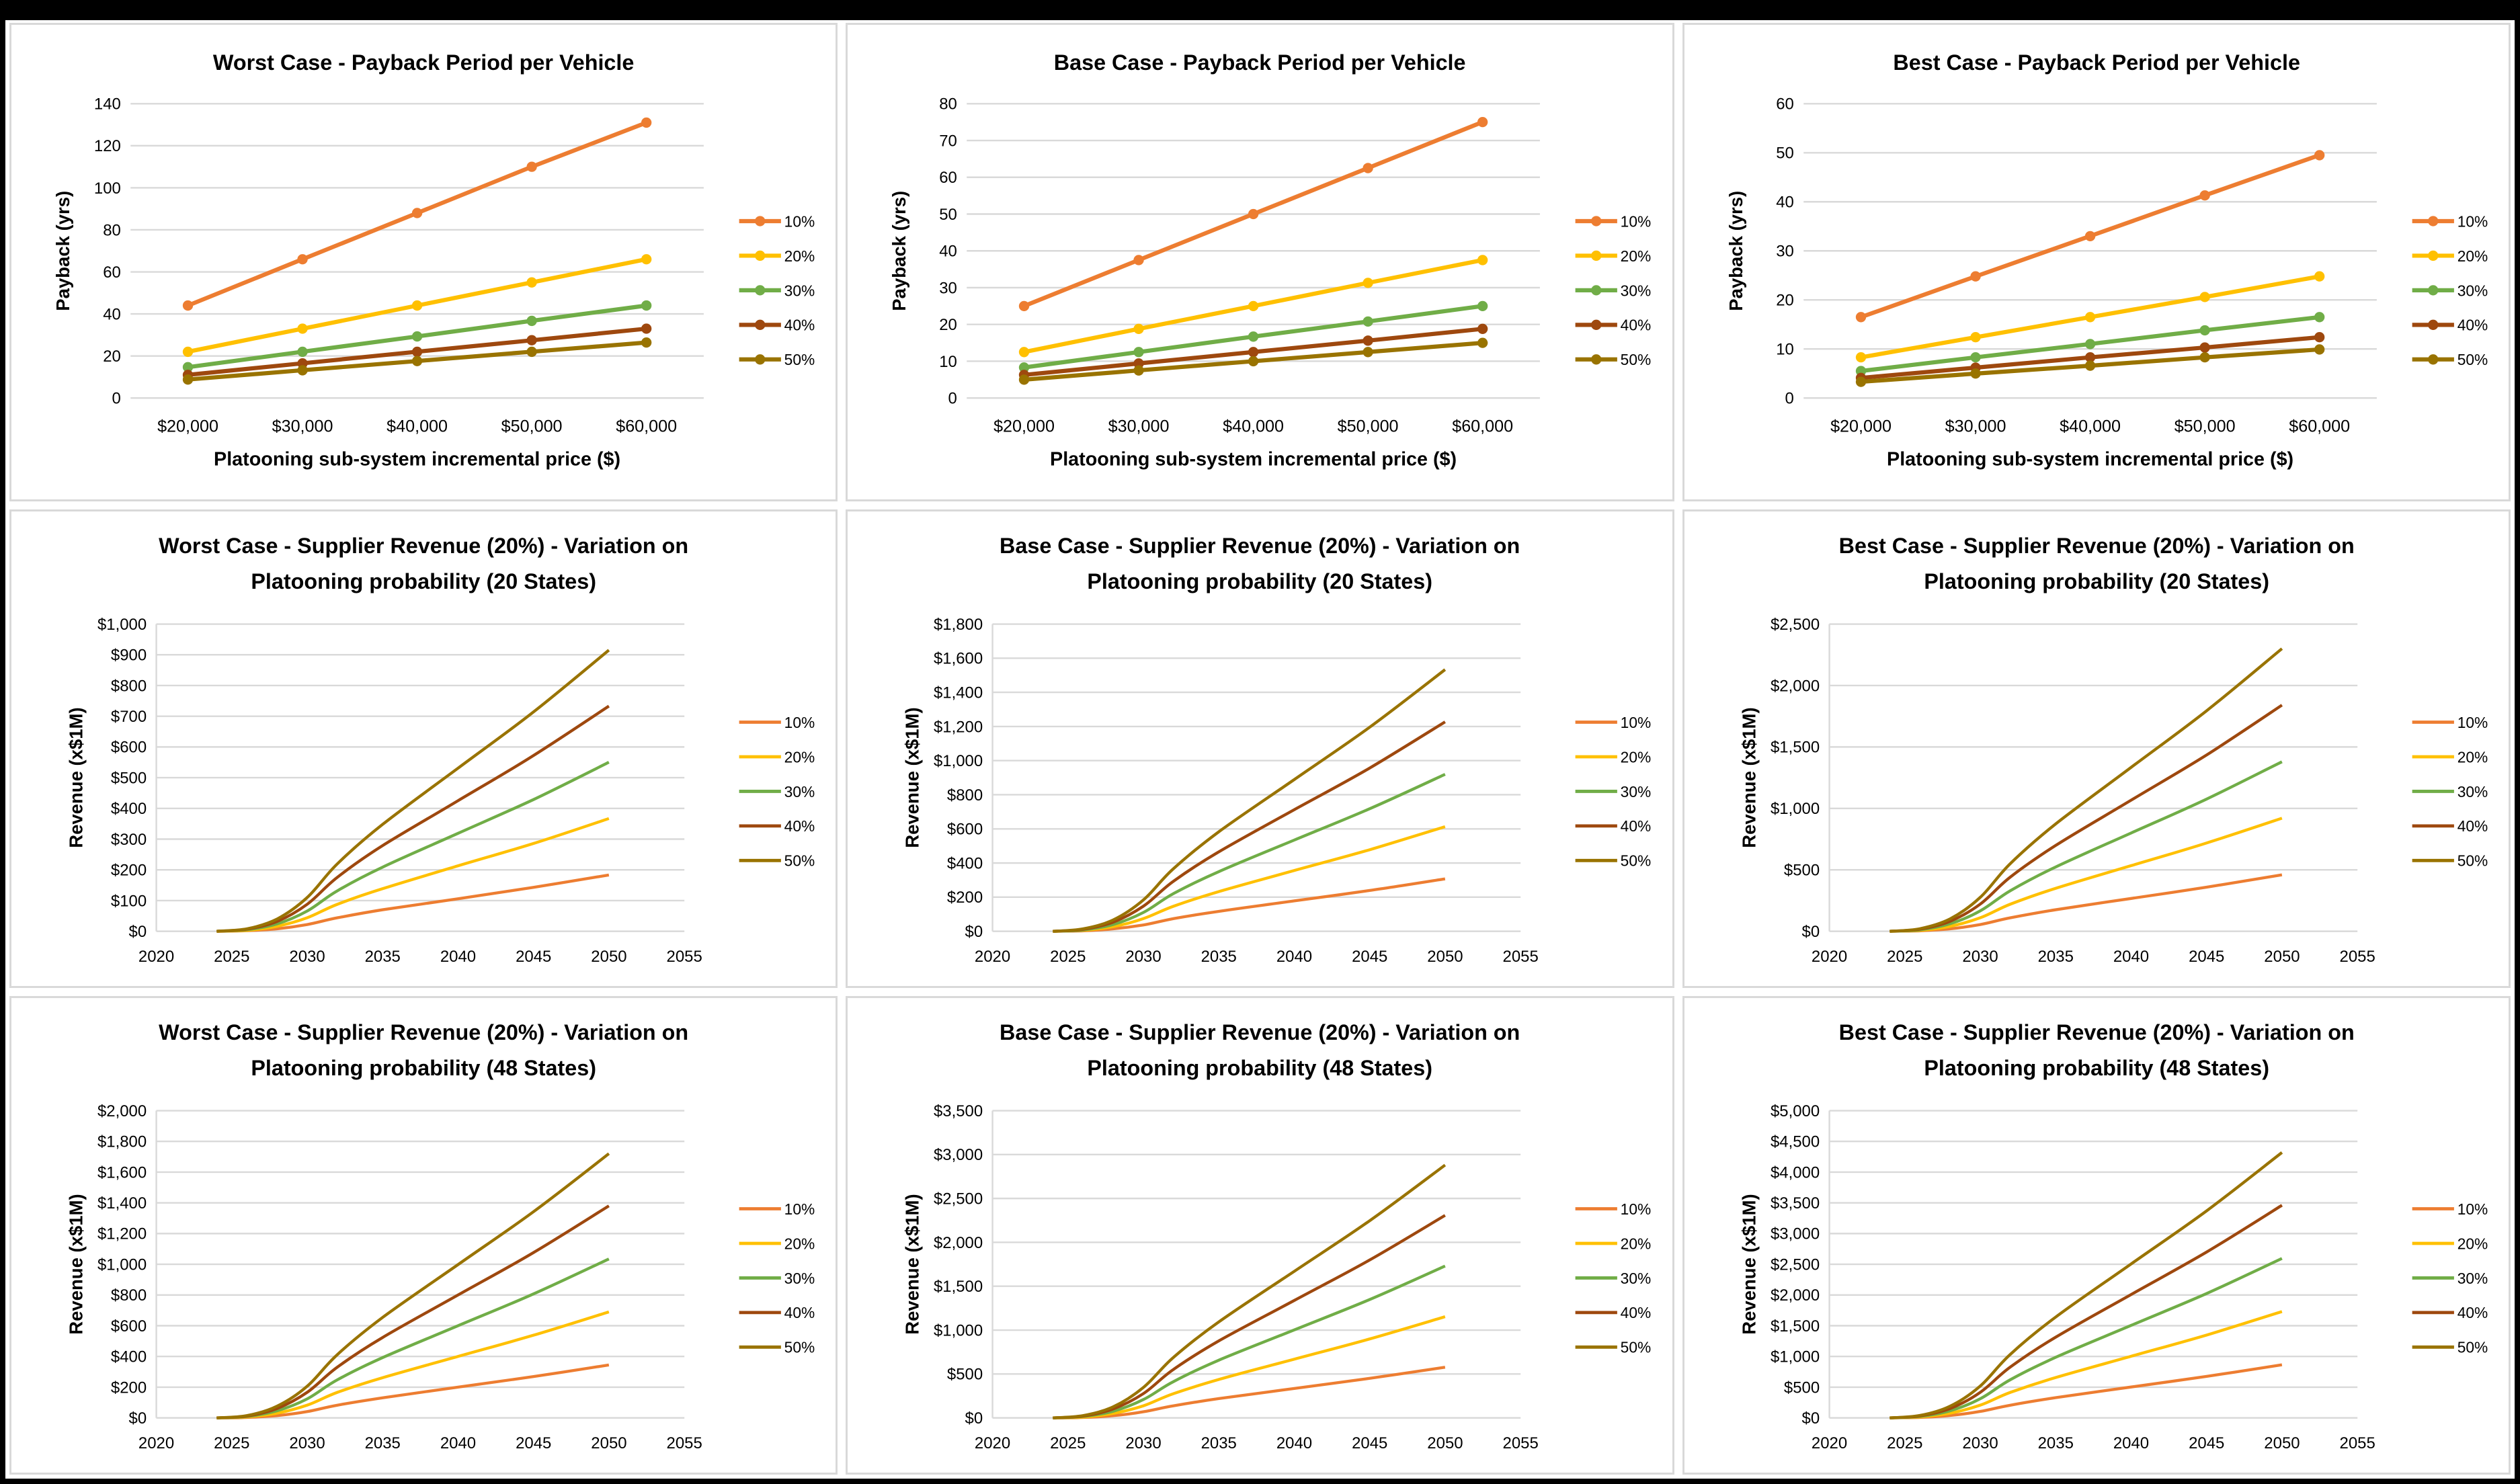 This screenshot has width=2520, height=1484. I want to click on y-tick-label: $800, so click(129, 1295).